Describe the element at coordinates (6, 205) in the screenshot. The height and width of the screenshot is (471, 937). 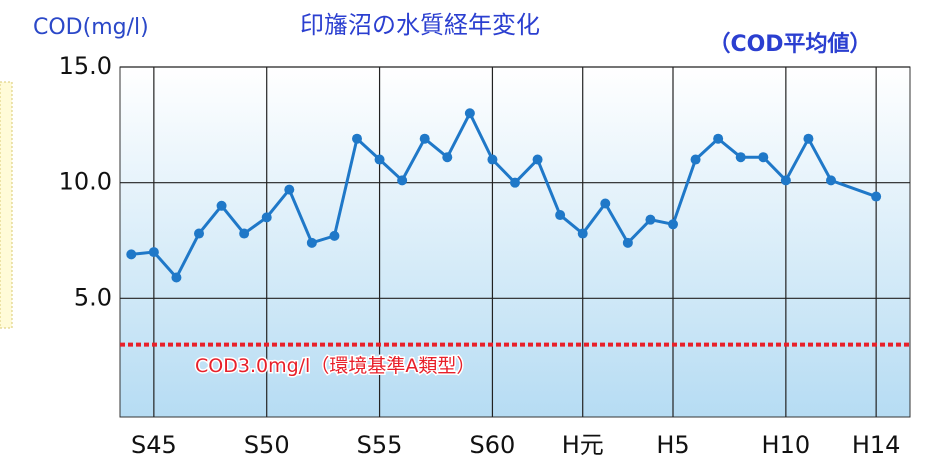
I see `side-panel` at that location.